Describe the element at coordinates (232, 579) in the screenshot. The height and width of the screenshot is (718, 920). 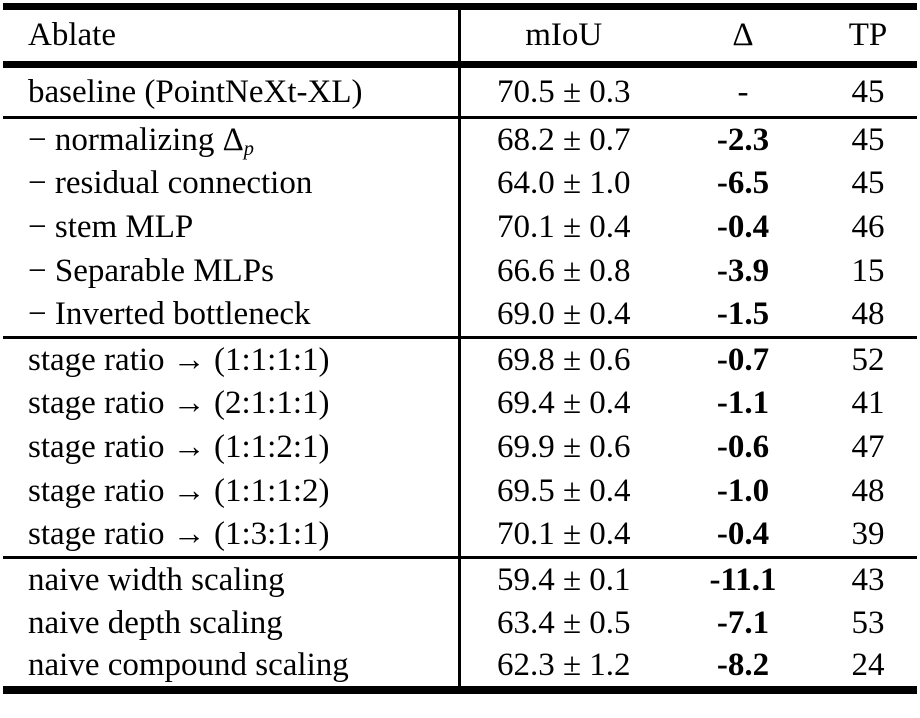
I see `cell-ablate: naive width scaling` at that location.